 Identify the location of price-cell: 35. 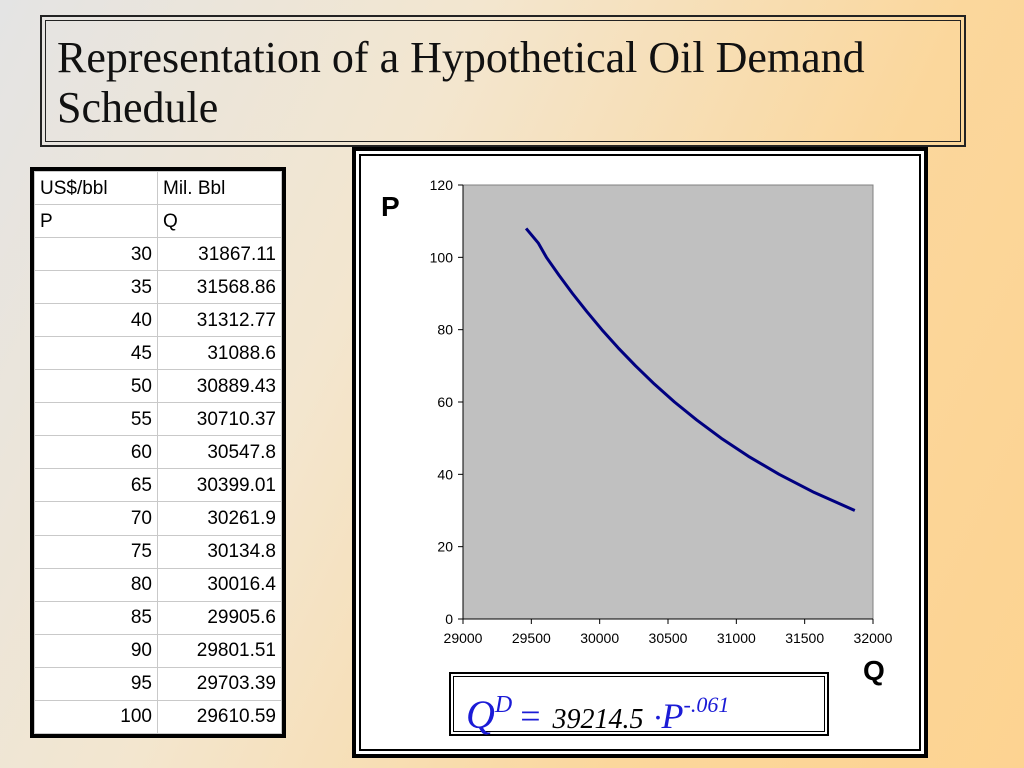
(96, 287).